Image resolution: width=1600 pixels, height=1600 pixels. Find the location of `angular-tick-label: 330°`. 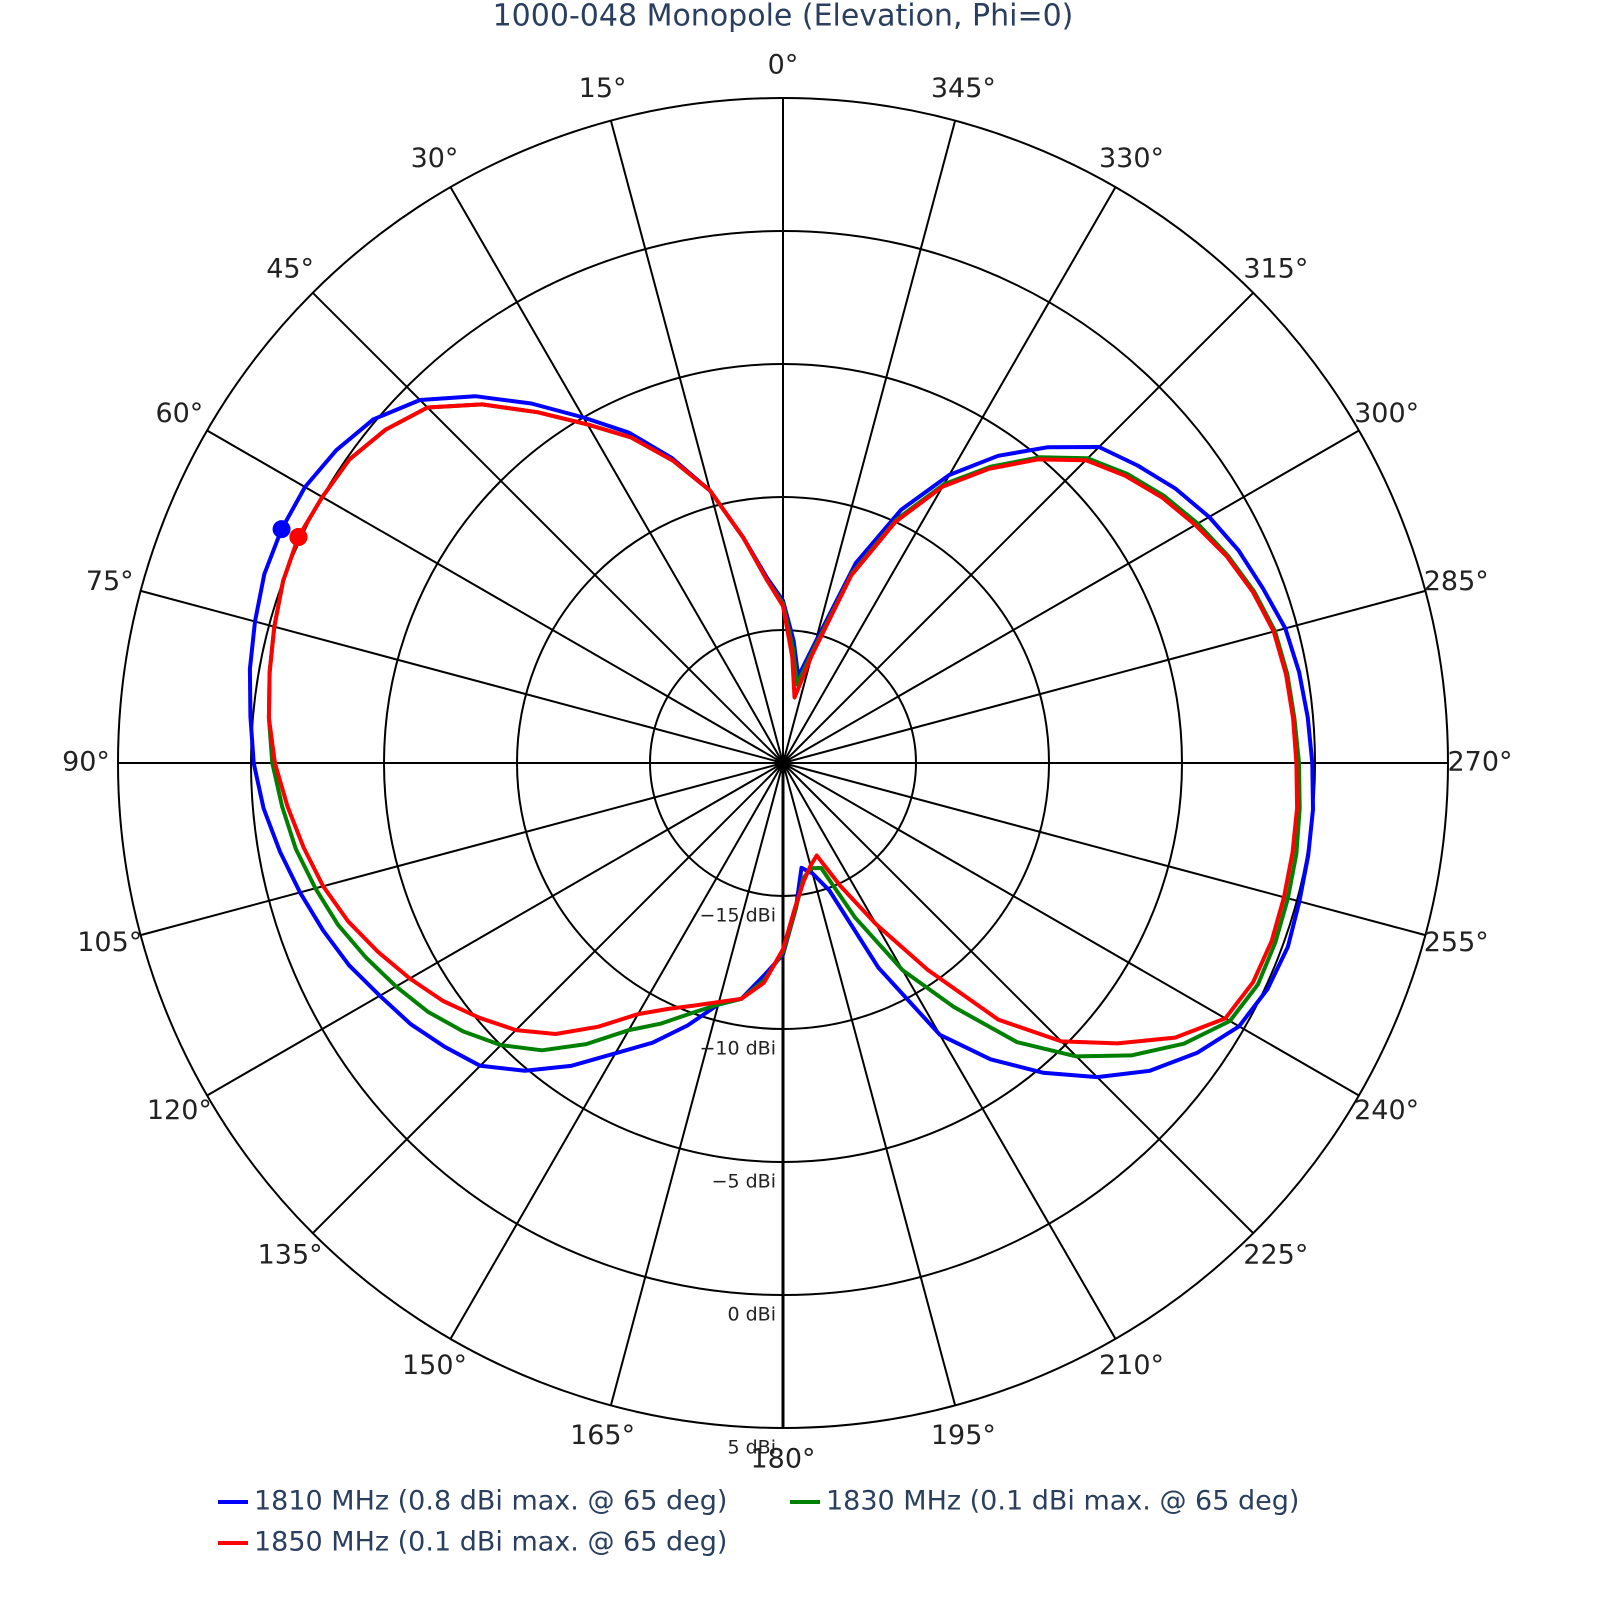

angular-tick-label: 330° is located at coordinates (1131, 158).